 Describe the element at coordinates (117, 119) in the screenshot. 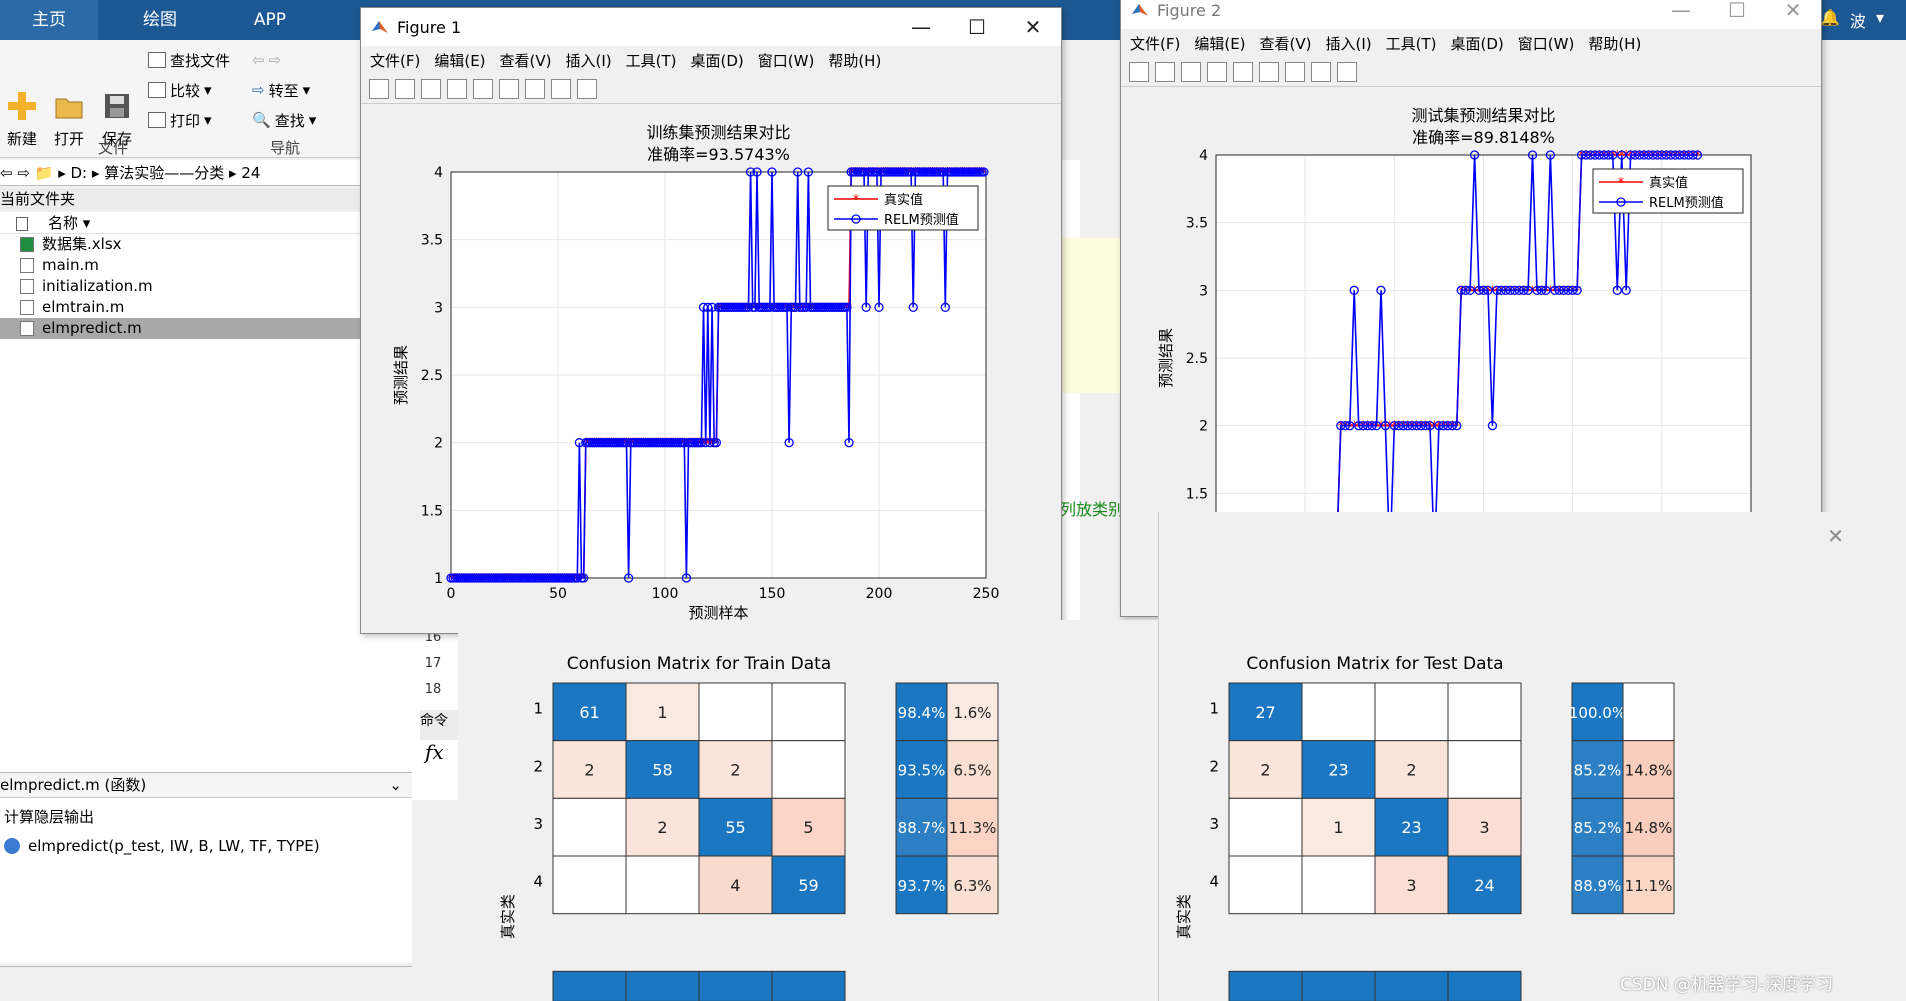

I see `save-button: 保存` at that location.